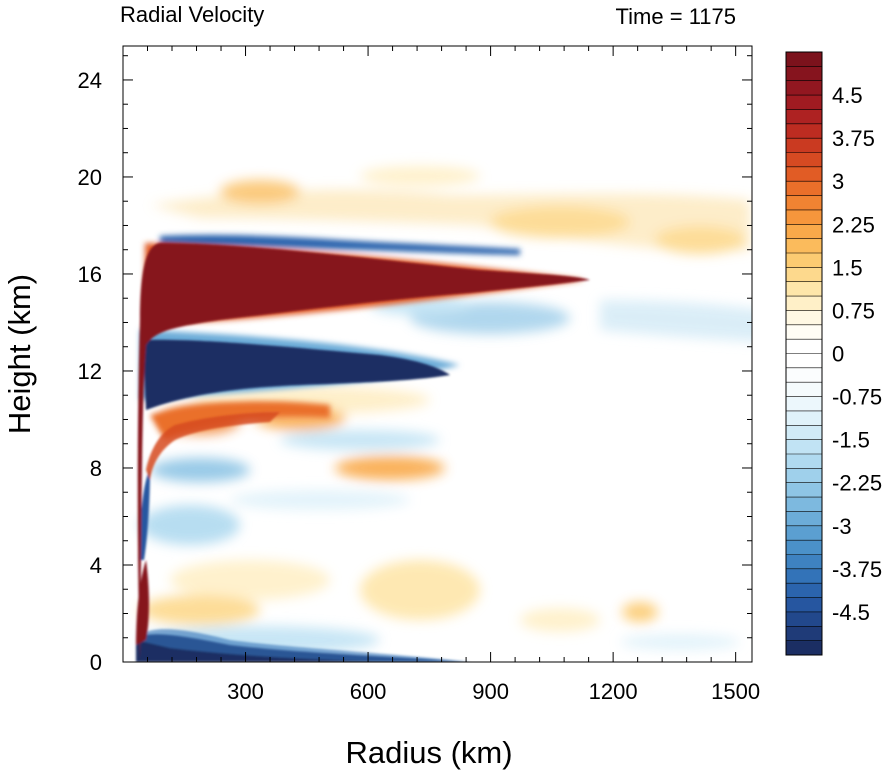 This screenshot has width=895, height=774. What do you see at coordinates (192, 14) in the screenshot?
I see `chart-title-left: Radial Velocity` at bounding box center [192, 14].